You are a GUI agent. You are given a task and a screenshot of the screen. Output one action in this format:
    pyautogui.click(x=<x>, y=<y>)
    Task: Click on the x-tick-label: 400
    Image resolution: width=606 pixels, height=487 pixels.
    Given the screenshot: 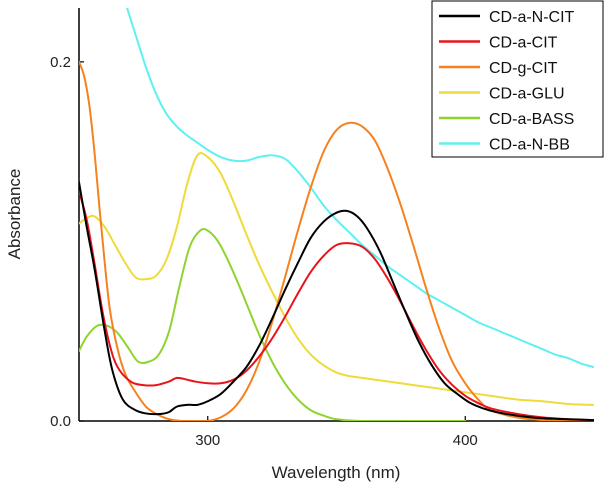 What is the action you would take?
    pyautogui.click(x=465, y=440)
    